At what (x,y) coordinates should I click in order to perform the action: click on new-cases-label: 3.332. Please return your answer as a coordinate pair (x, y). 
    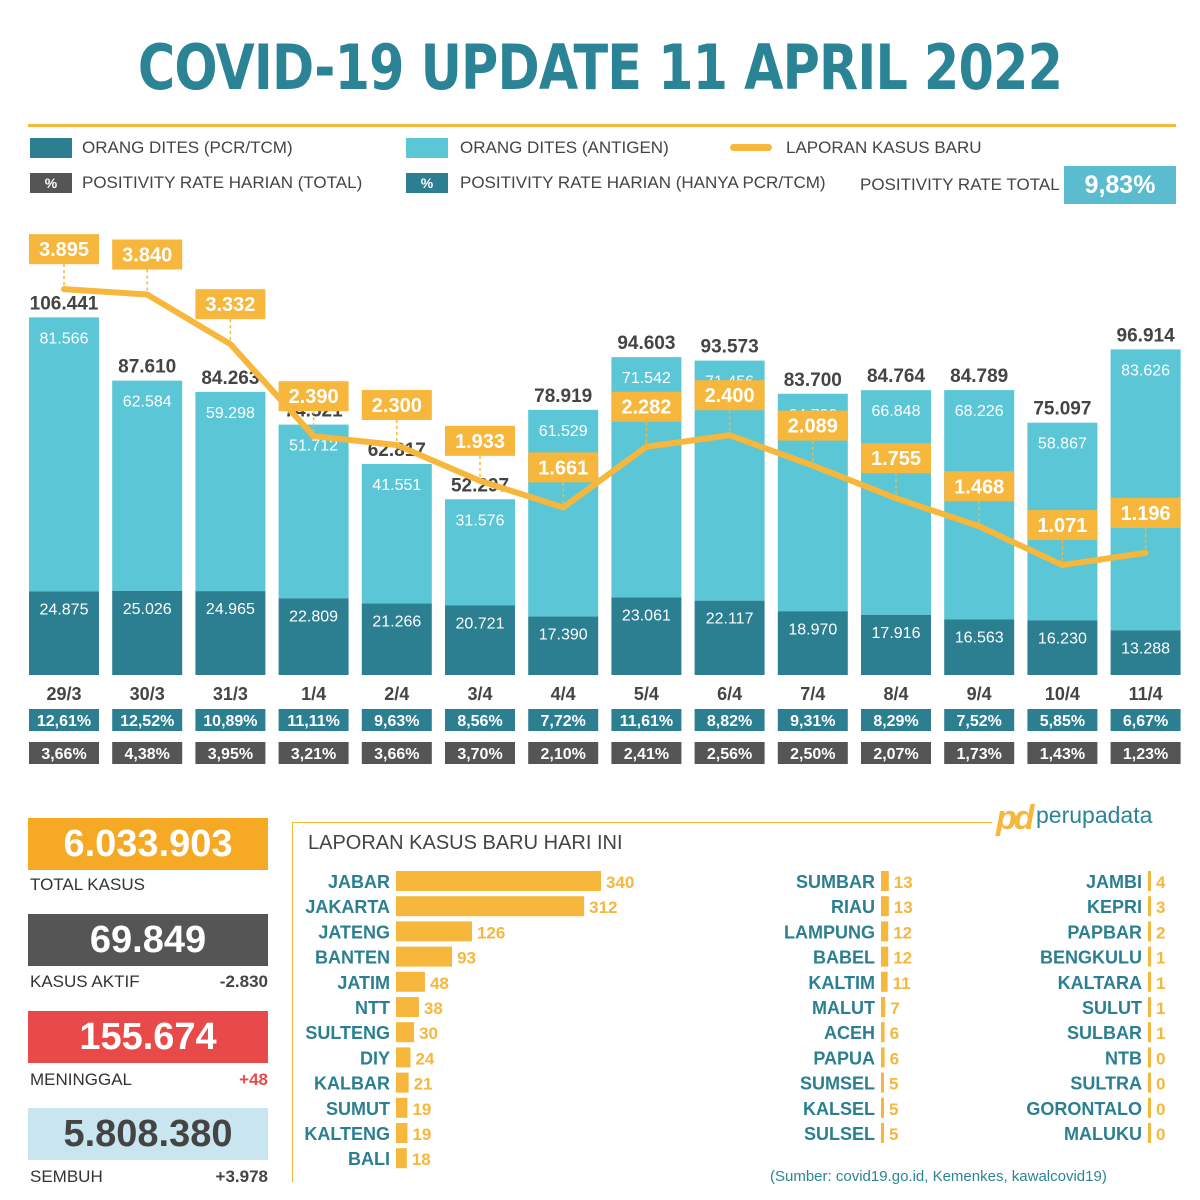
    Looking at the image, I should click on (230, 305).